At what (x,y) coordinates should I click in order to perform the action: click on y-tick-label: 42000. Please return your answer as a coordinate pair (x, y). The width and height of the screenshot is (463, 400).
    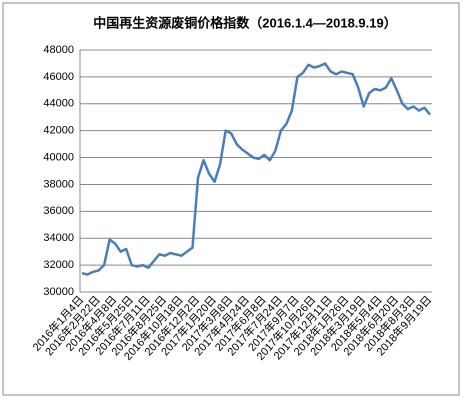
    Looking at the image, I should click on (58, 131).